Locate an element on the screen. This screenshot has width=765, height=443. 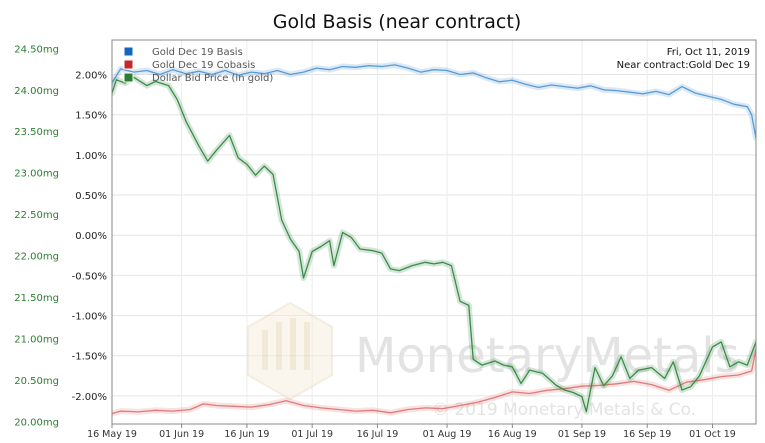
x-tick-label: 01 Oct 19 is located at coordinates (712, 434).